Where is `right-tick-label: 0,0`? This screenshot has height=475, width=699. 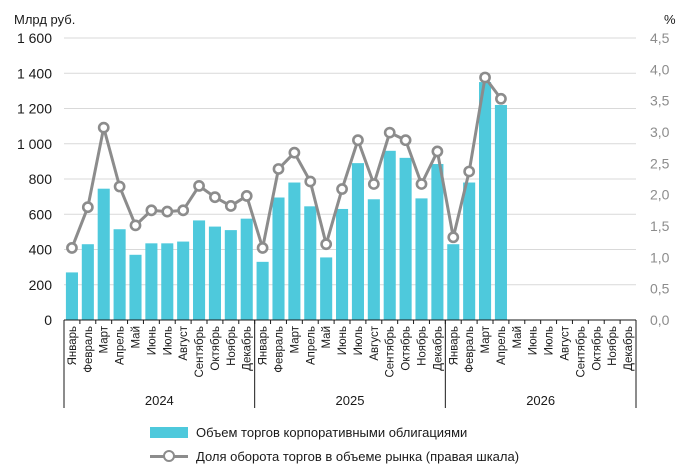 right-tick-label: 0,0 is located at coordinates (660, 320).